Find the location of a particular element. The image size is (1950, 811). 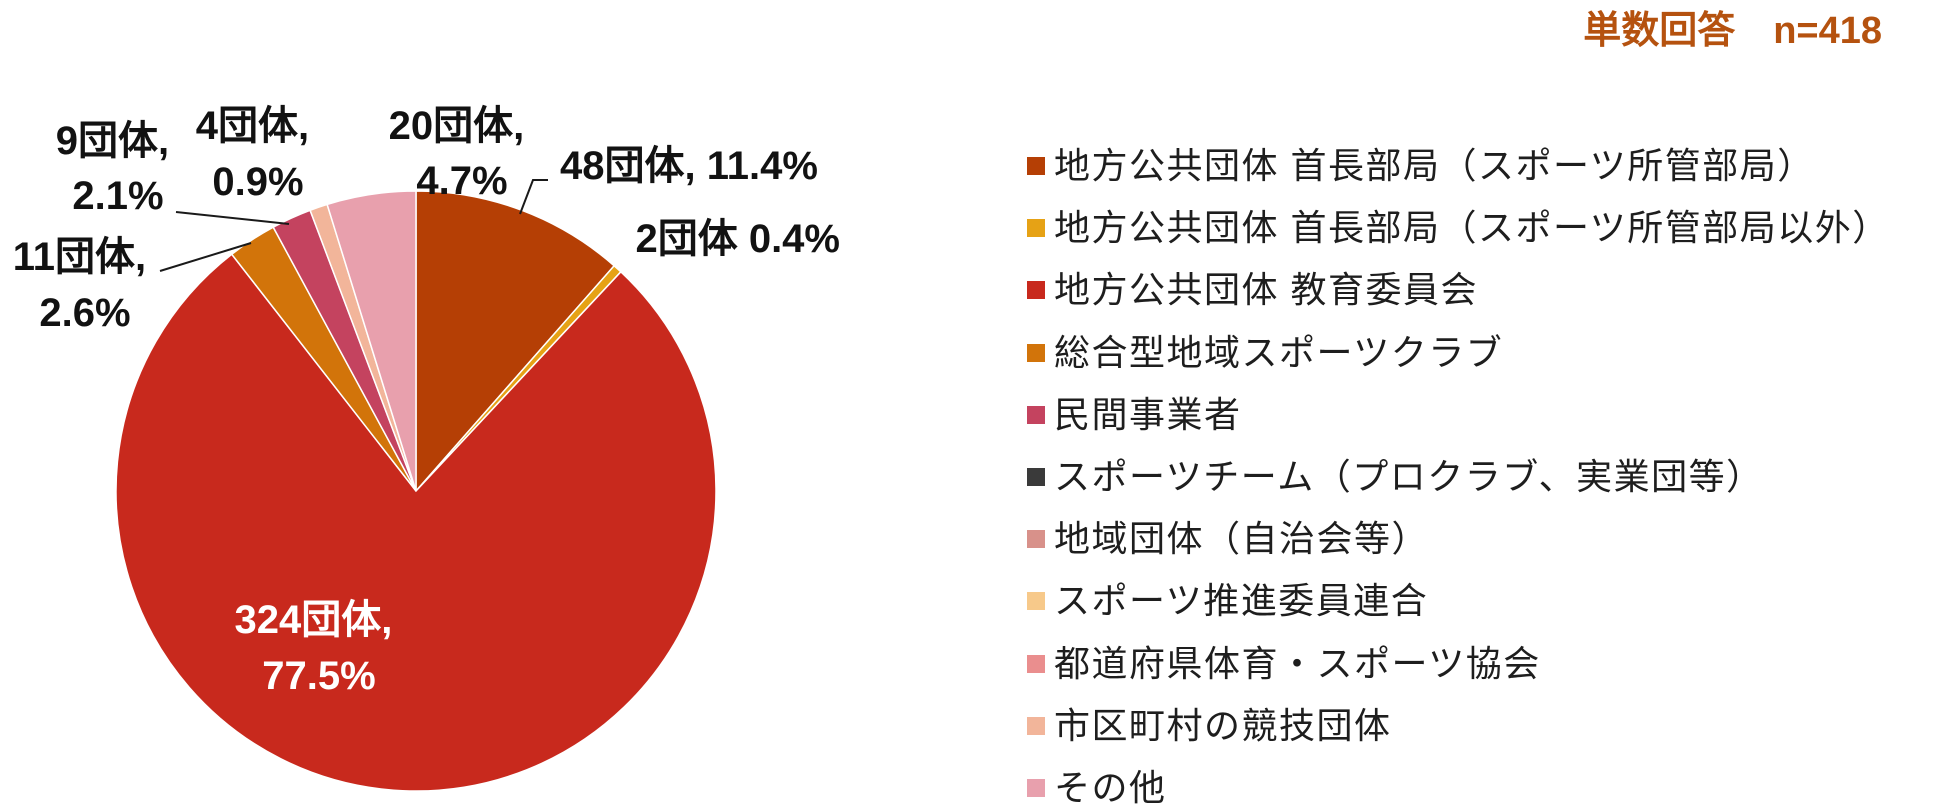

legend-label: その他 is located at coordinates (1110, 787).